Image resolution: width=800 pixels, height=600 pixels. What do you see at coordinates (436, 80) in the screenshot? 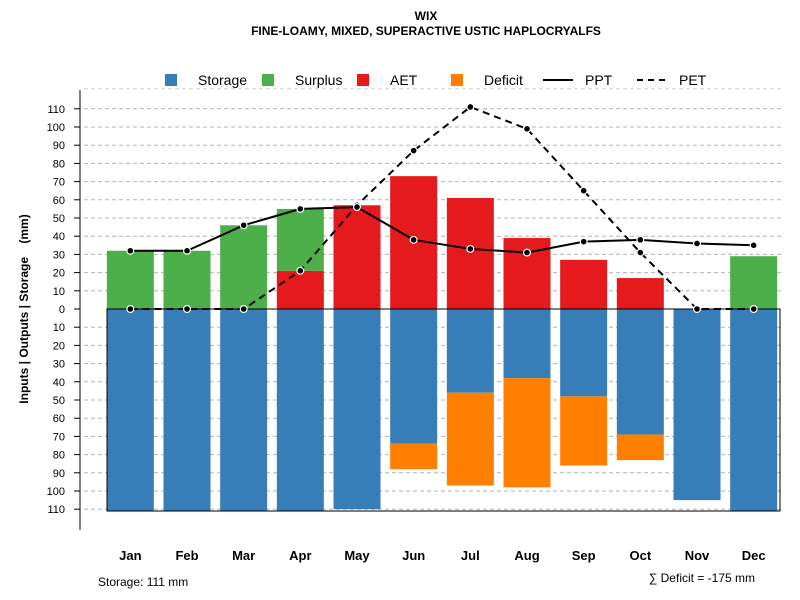
I see `legend: Storage Surplus AET Deficit PPT PET` at bounding box center [436, 80].